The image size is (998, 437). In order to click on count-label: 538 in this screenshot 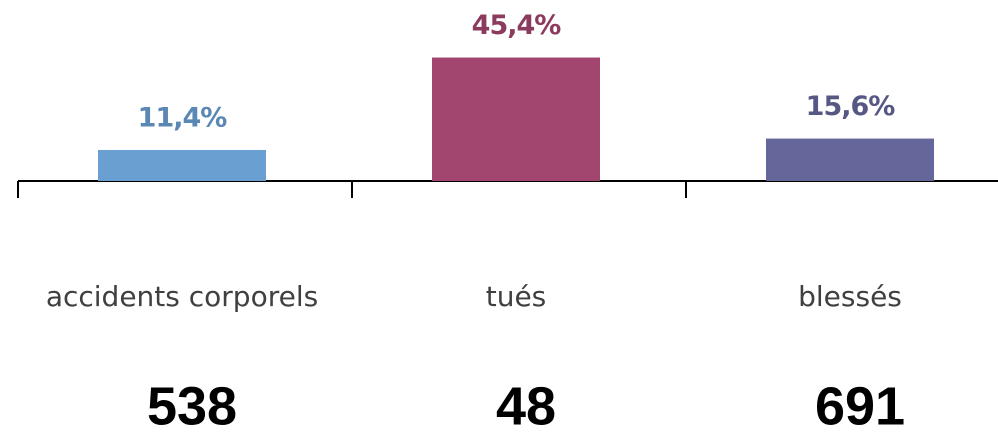, I will do `click(192, 406)`.